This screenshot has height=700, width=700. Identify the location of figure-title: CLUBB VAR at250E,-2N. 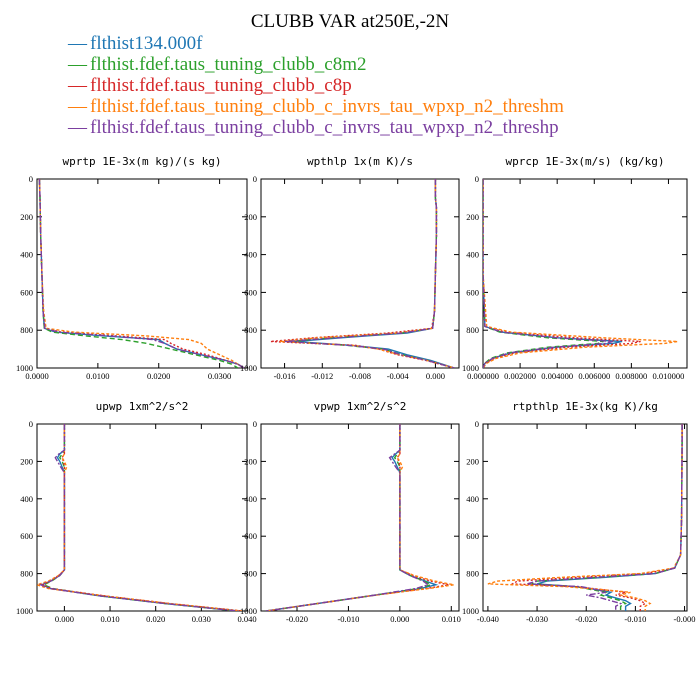
(350, 21).